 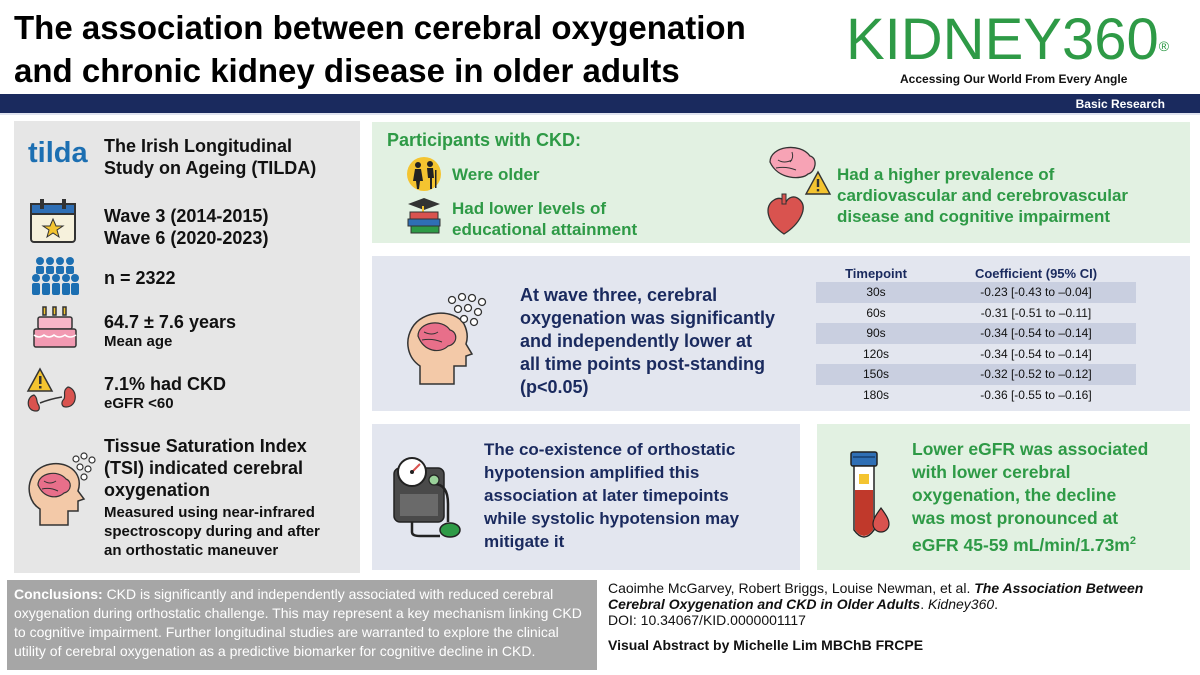 What do you see at coordinates (976, 395) in the screenshot?
I see `table-row: 180s -0.36 [-0.55 to –0.16]` at bounding box center [976, 395].